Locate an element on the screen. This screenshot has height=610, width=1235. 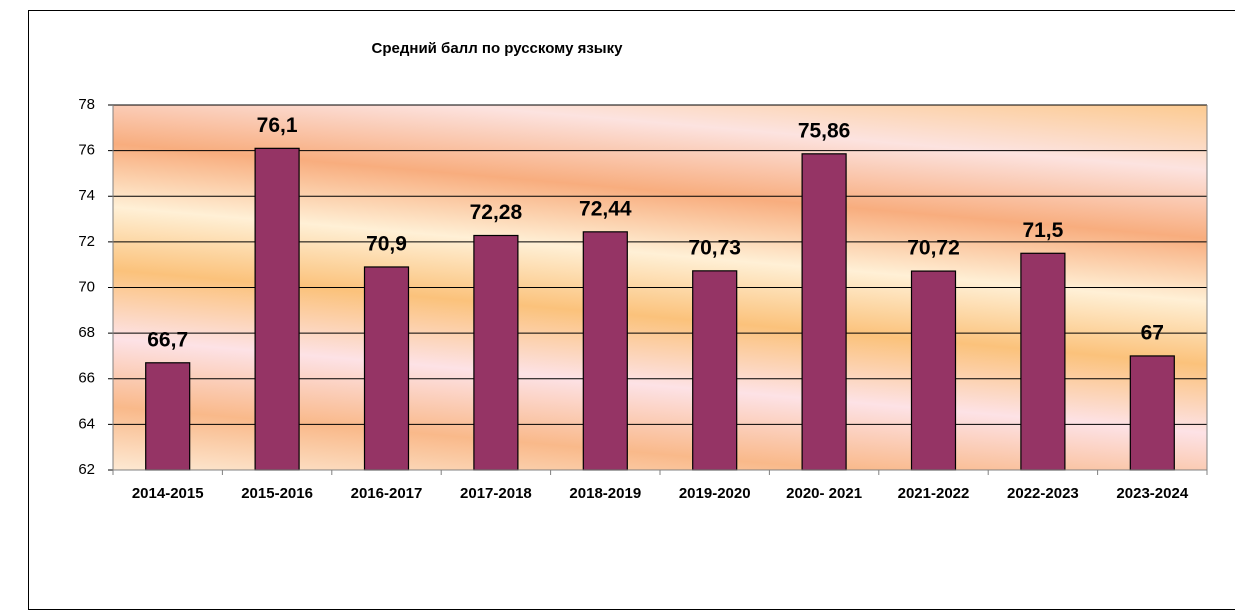
y-tick-label: 62 is located at coordinates (86, 469).